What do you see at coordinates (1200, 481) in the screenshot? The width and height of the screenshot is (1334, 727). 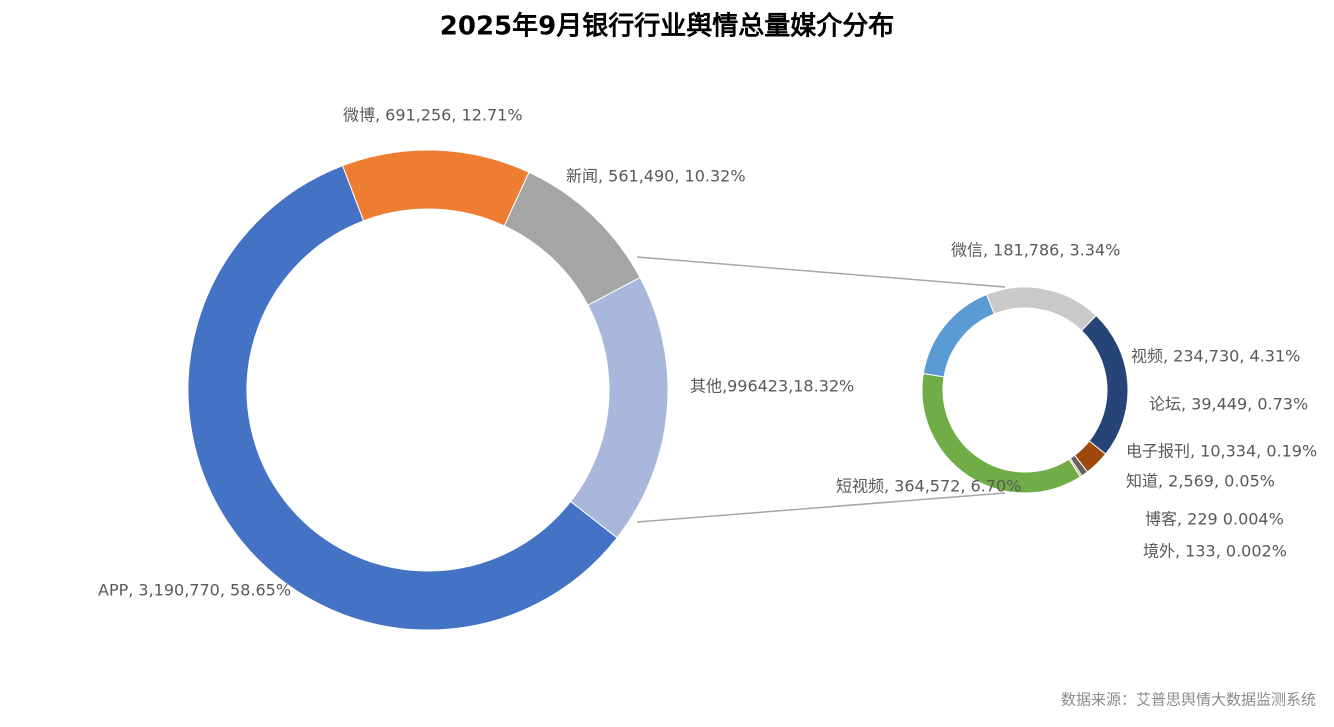 I see `data-label: 知道, 2,569, 0.05%` at bounding box center [1200, 481].